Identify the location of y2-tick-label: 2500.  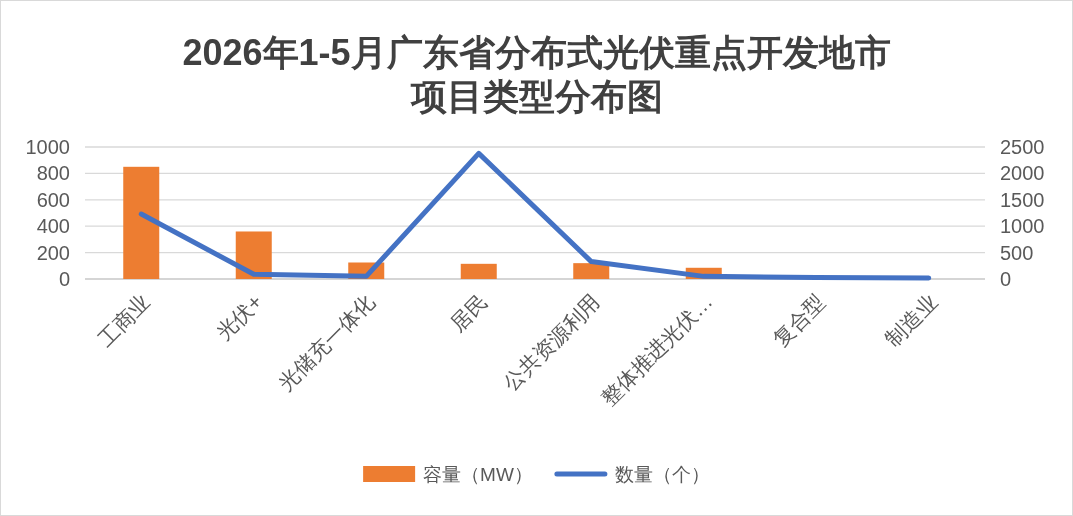
(1022, 147).